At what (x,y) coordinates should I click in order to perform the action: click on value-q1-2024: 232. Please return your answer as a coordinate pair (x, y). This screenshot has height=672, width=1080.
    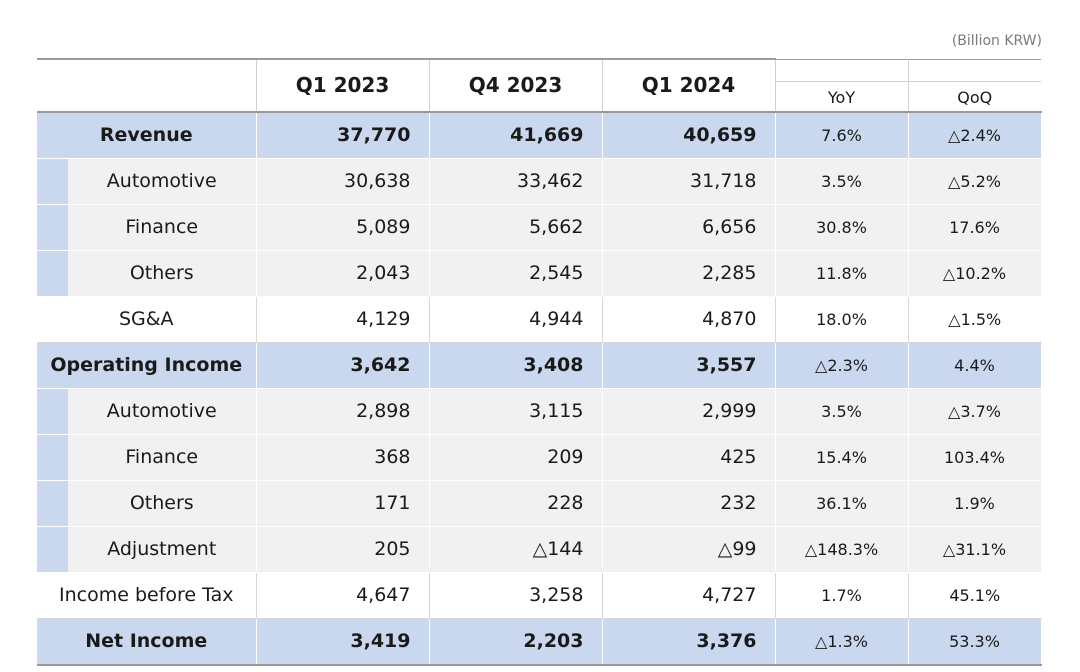
    Looking at the image, I should click on (689, 503).